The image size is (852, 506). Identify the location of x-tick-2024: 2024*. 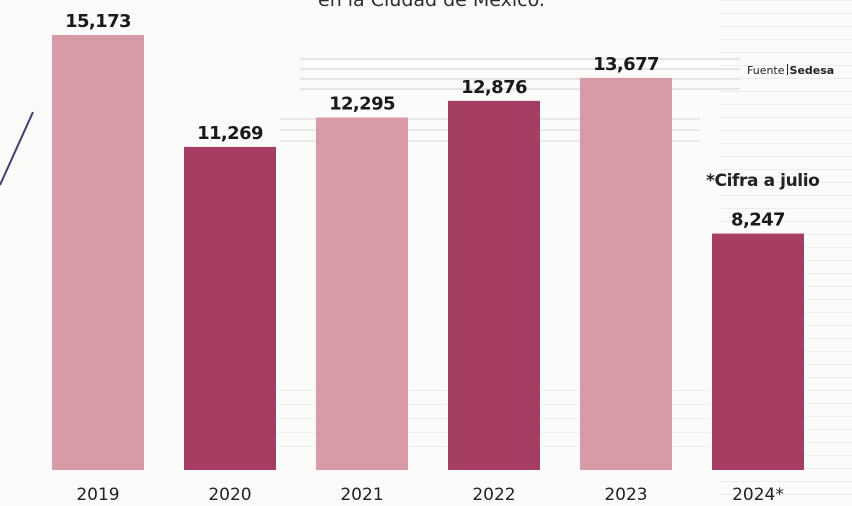
(758, 495).